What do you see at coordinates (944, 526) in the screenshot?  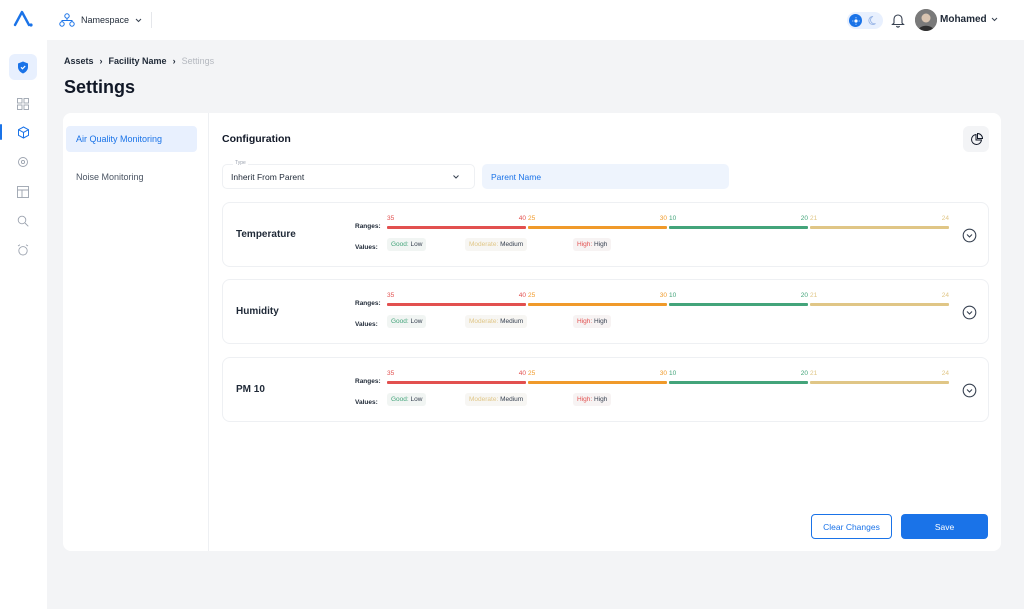 I see `save-button: Save` at bounding box center [944, 526].